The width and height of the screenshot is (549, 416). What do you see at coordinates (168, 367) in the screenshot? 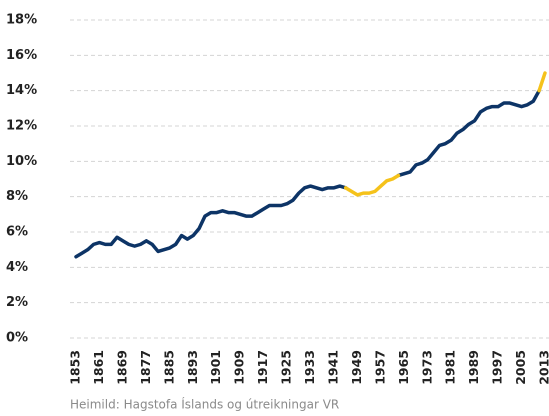
I see `x-tick-label: 1885` at bounding box center [168, 367].